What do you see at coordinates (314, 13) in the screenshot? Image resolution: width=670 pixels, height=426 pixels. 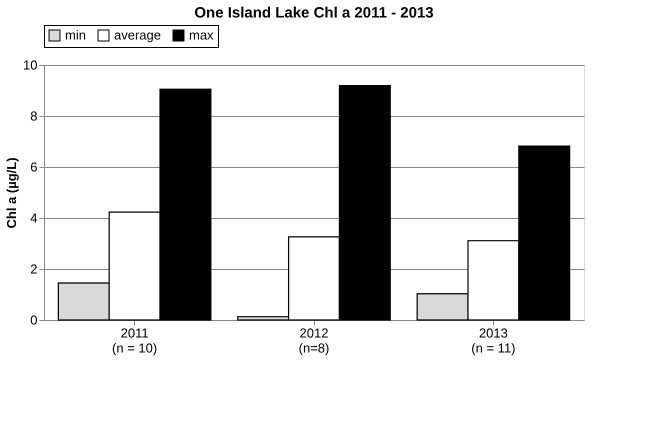 I see `chart-title: One Island Lake Chl a 2011 - 2013` at bounding box center [314, 13].